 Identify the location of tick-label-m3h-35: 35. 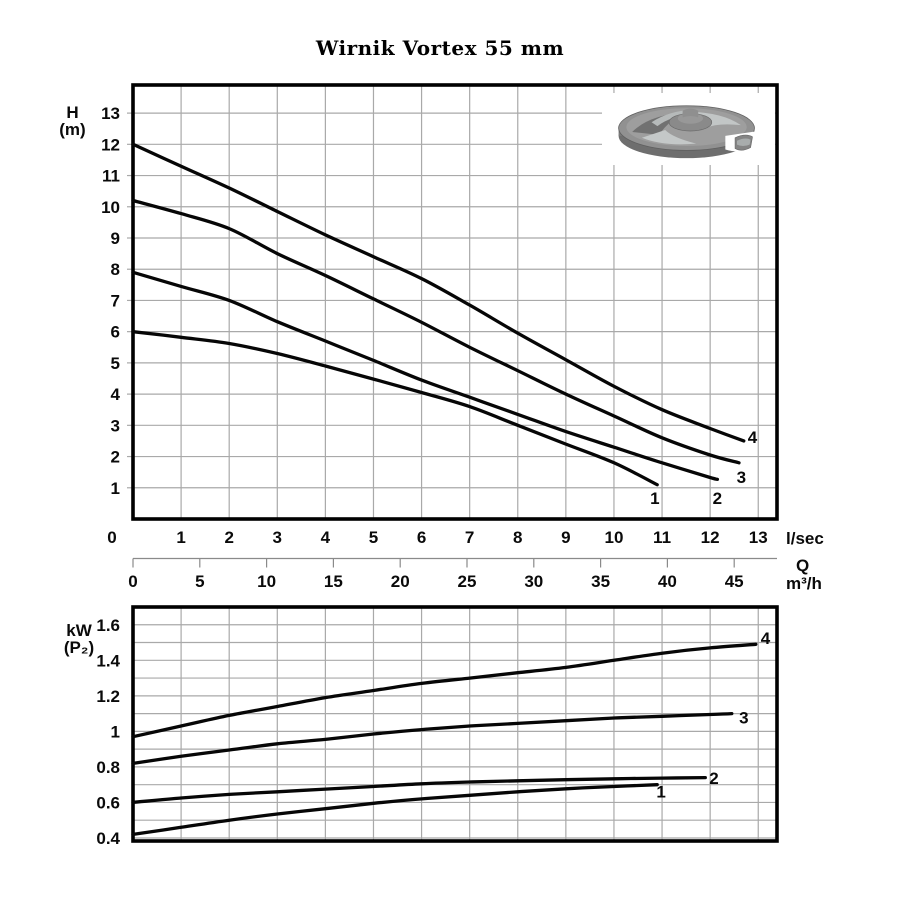
(600, 581).